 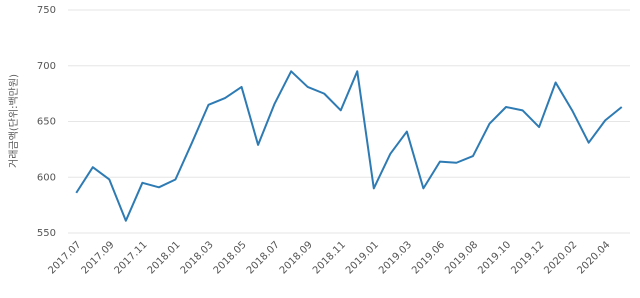 What do you see at coordinates (428, 257) in the screenshot?
I see `x-tick-label: 2019.06` at bounding box center [428, 257].